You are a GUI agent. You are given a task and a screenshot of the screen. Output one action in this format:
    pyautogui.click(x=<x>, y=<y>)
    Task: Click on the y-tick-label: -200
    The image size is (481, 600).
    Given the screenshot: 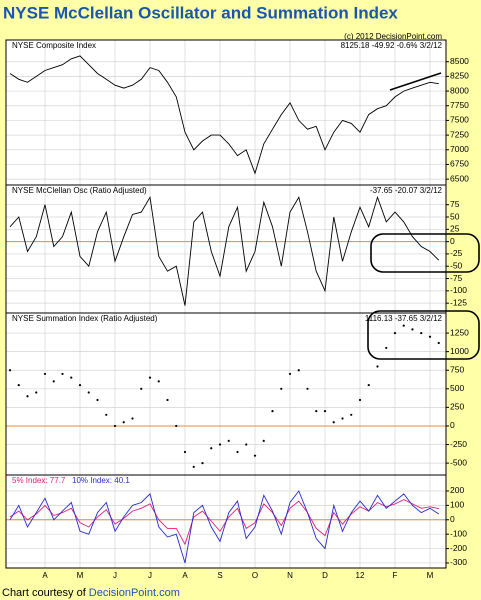 What is the action you would take?
    pyautogui.click(x=458, y=548)
    